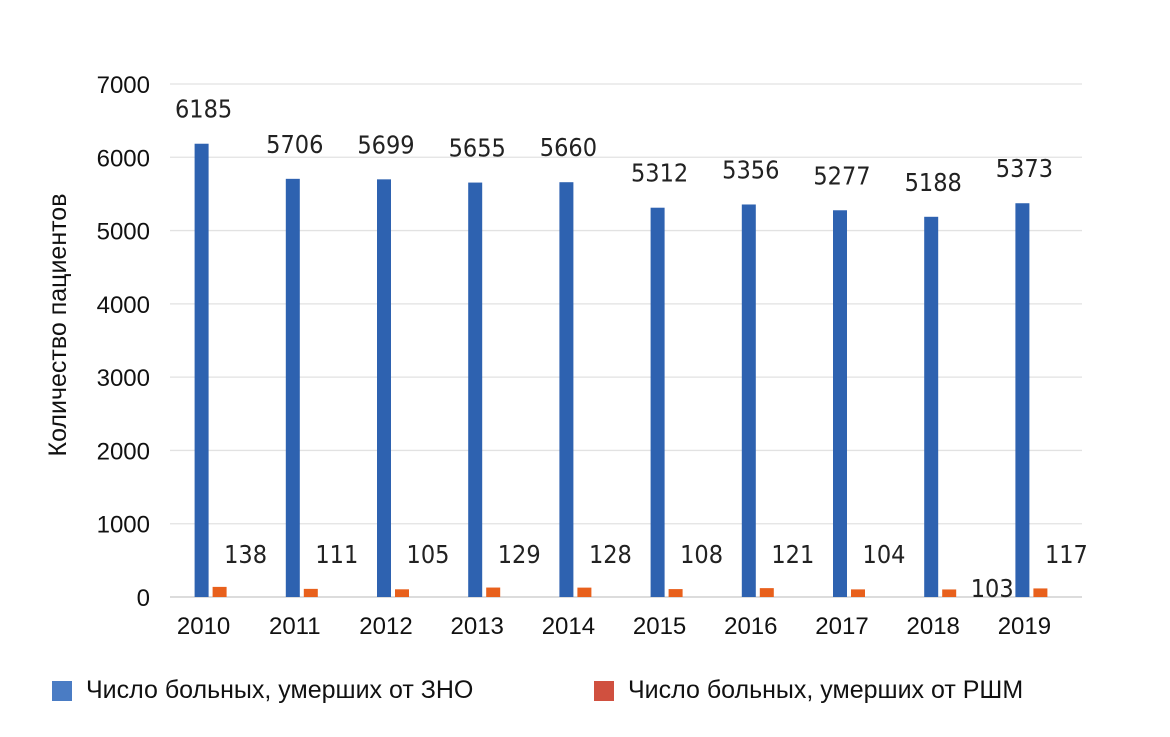 This screenshot has height=737, width=1170. What do you see at coordinates (841, 626) in the screenshot?
I see `x-tick-label: 2017` at bounding box center [841, 626].